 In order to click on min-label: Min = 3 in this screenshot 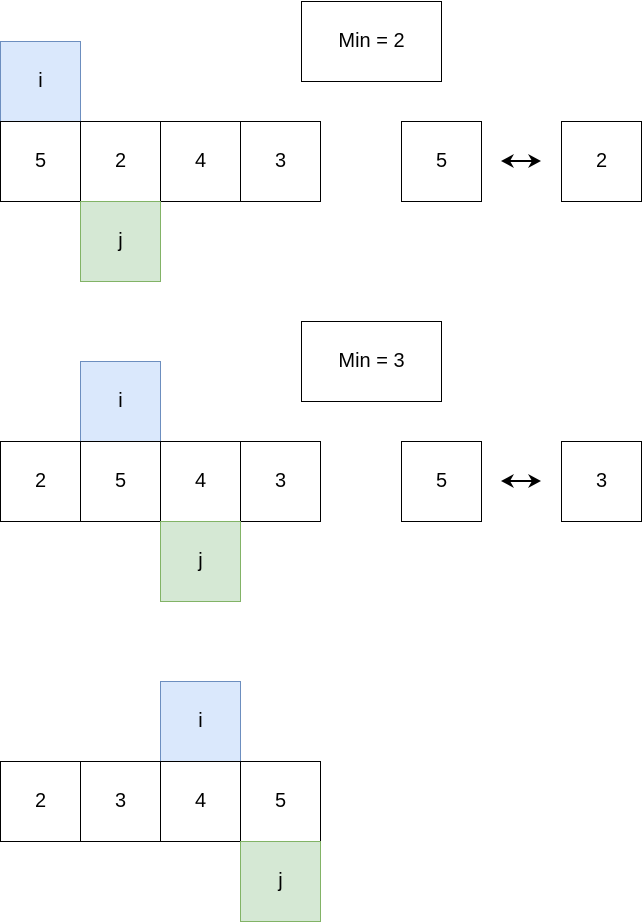, I will do `click(371, 361)`.